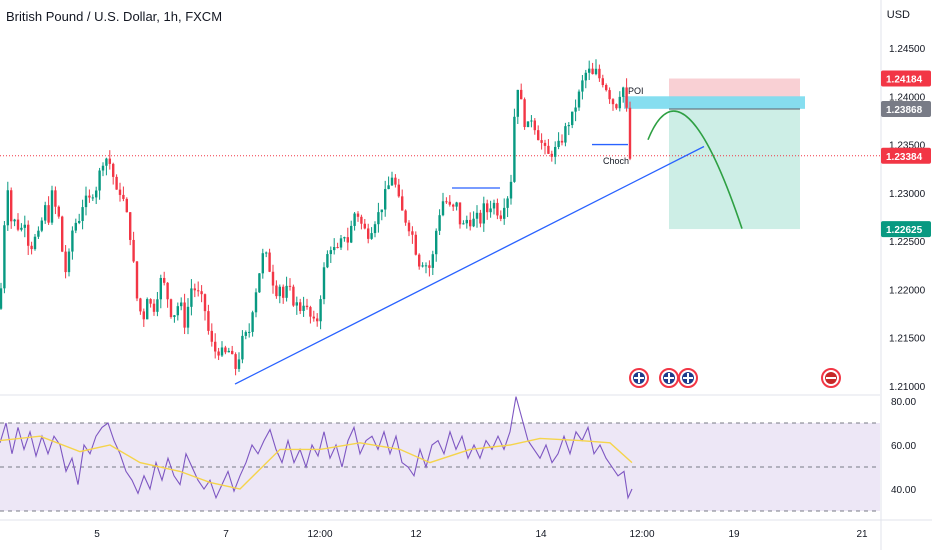 This screenshot has height=550, width=932. Describe the element at coordinates (695, 169) in the screenshot. I see `projection-curve` at that location.